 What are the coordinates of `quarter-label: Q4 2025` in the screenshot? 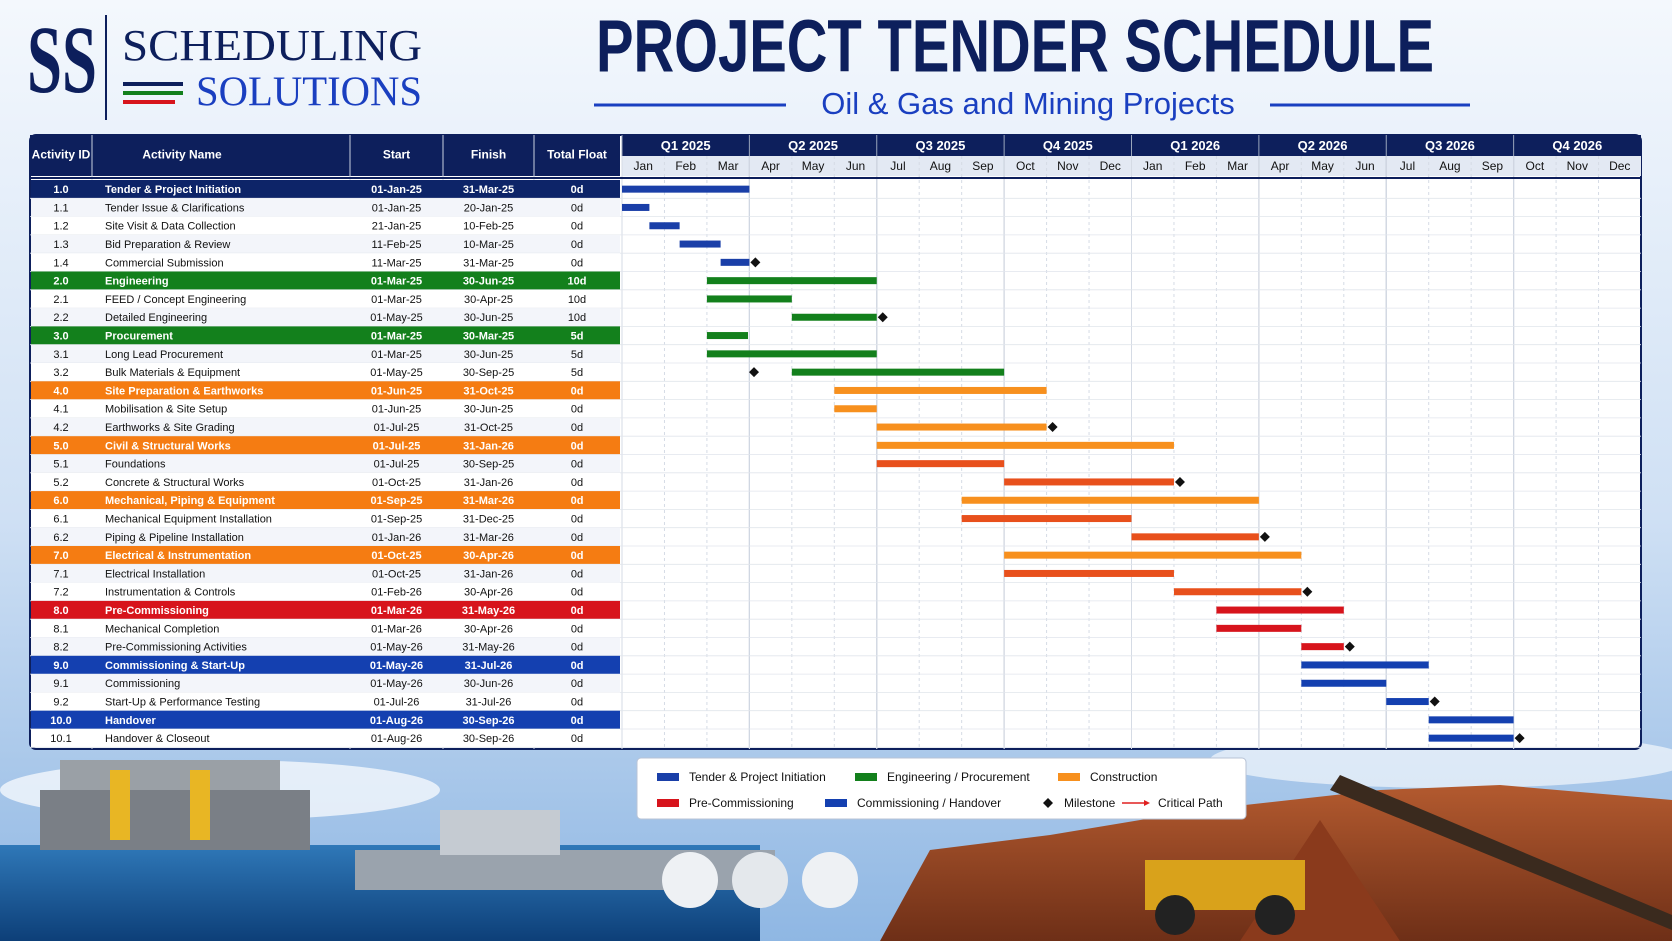 It's located at (1068, 145).